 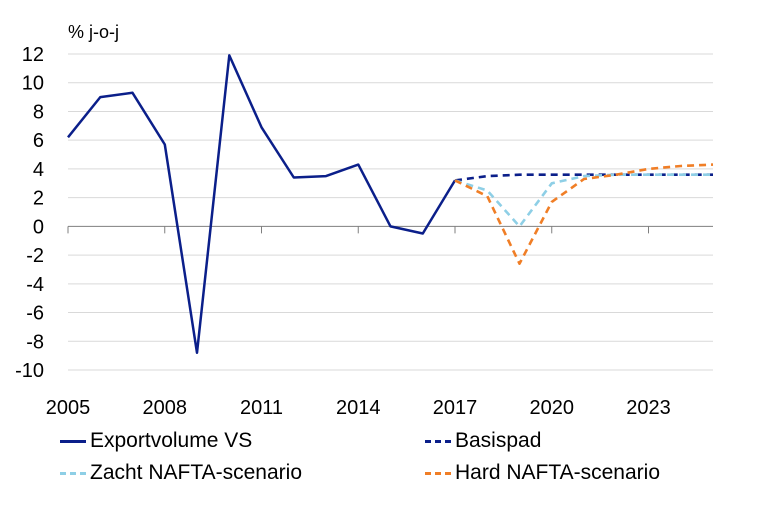 I want to click on y-tick-label: 6, so click(x=38, y=141).